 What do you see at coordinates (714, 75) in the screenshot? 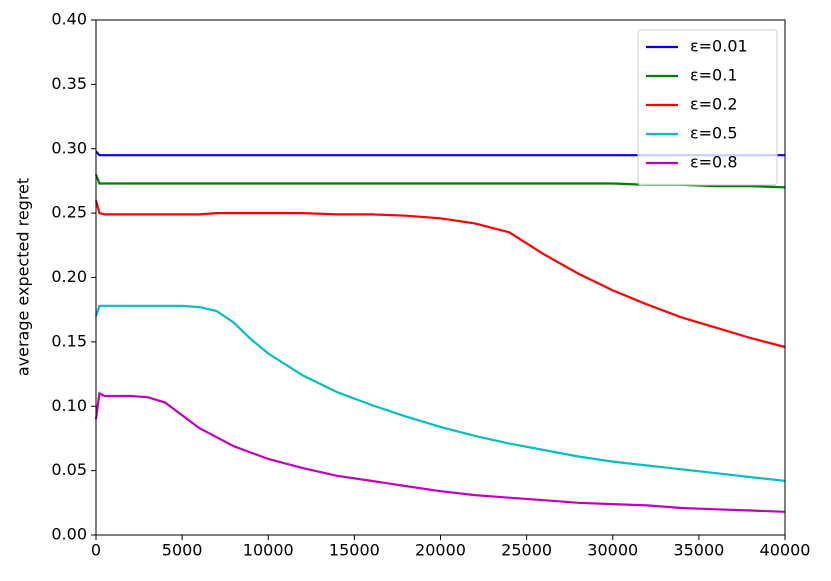
I see `legend-label: ε=0.1` at bounding box center [714, 75].